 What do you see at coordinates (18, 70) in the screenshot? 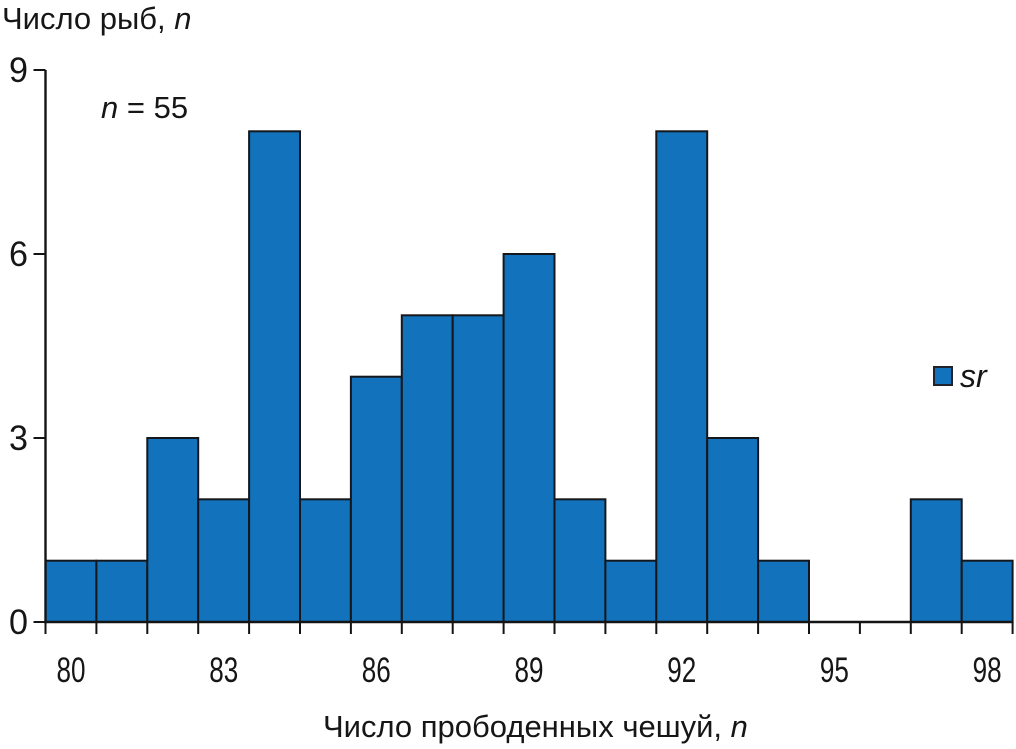
I see `y-tick-label-9: 9` at bounding box center [18, 70].